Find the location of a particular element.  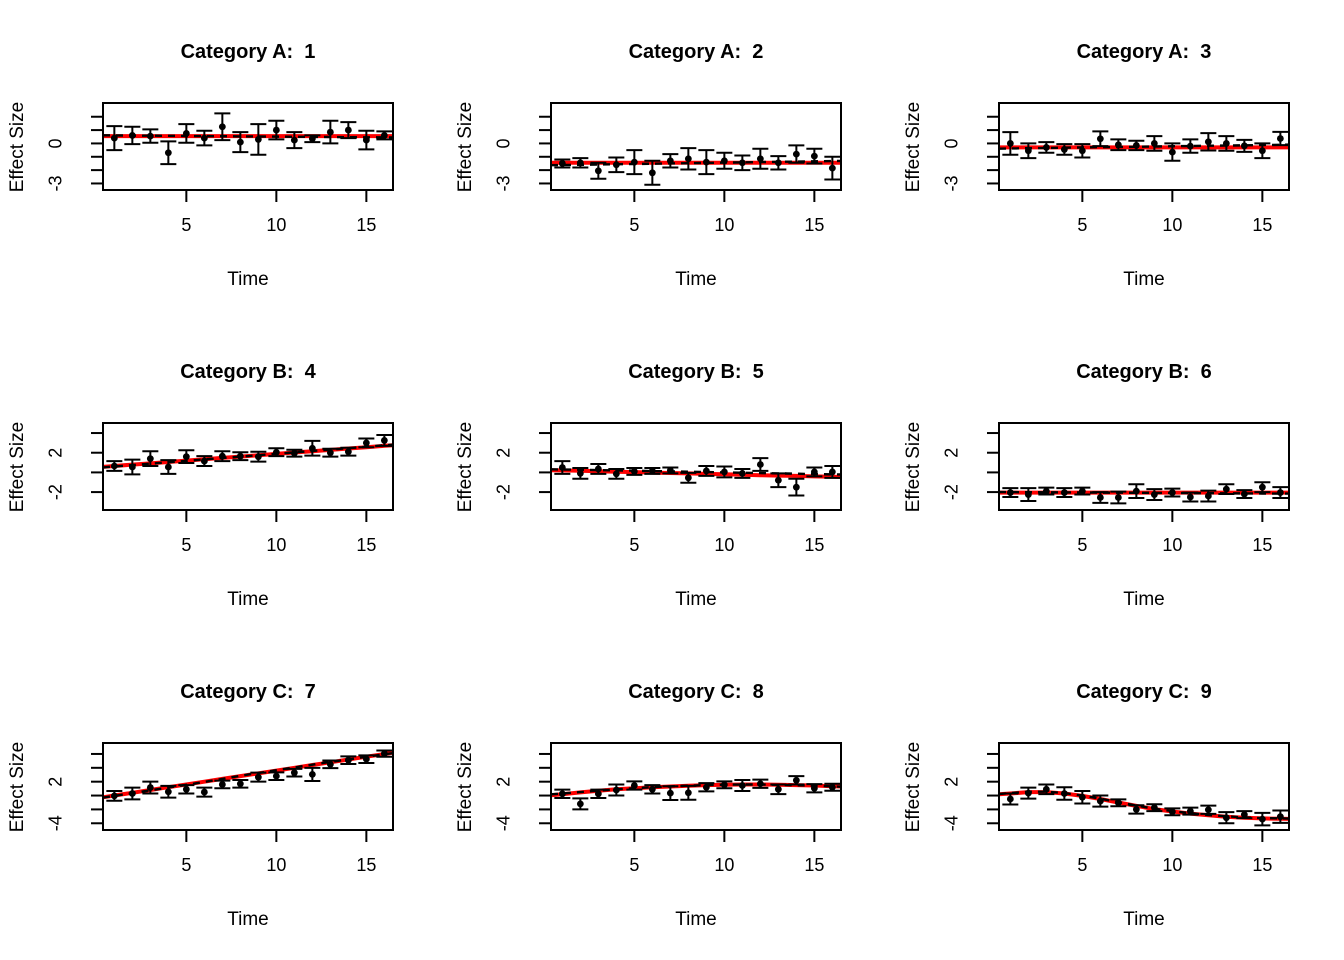

panel-category-c-7: 2 -4 5 10 15 Category C: 7 Effect Size Time is located at coordinates (224, 800).